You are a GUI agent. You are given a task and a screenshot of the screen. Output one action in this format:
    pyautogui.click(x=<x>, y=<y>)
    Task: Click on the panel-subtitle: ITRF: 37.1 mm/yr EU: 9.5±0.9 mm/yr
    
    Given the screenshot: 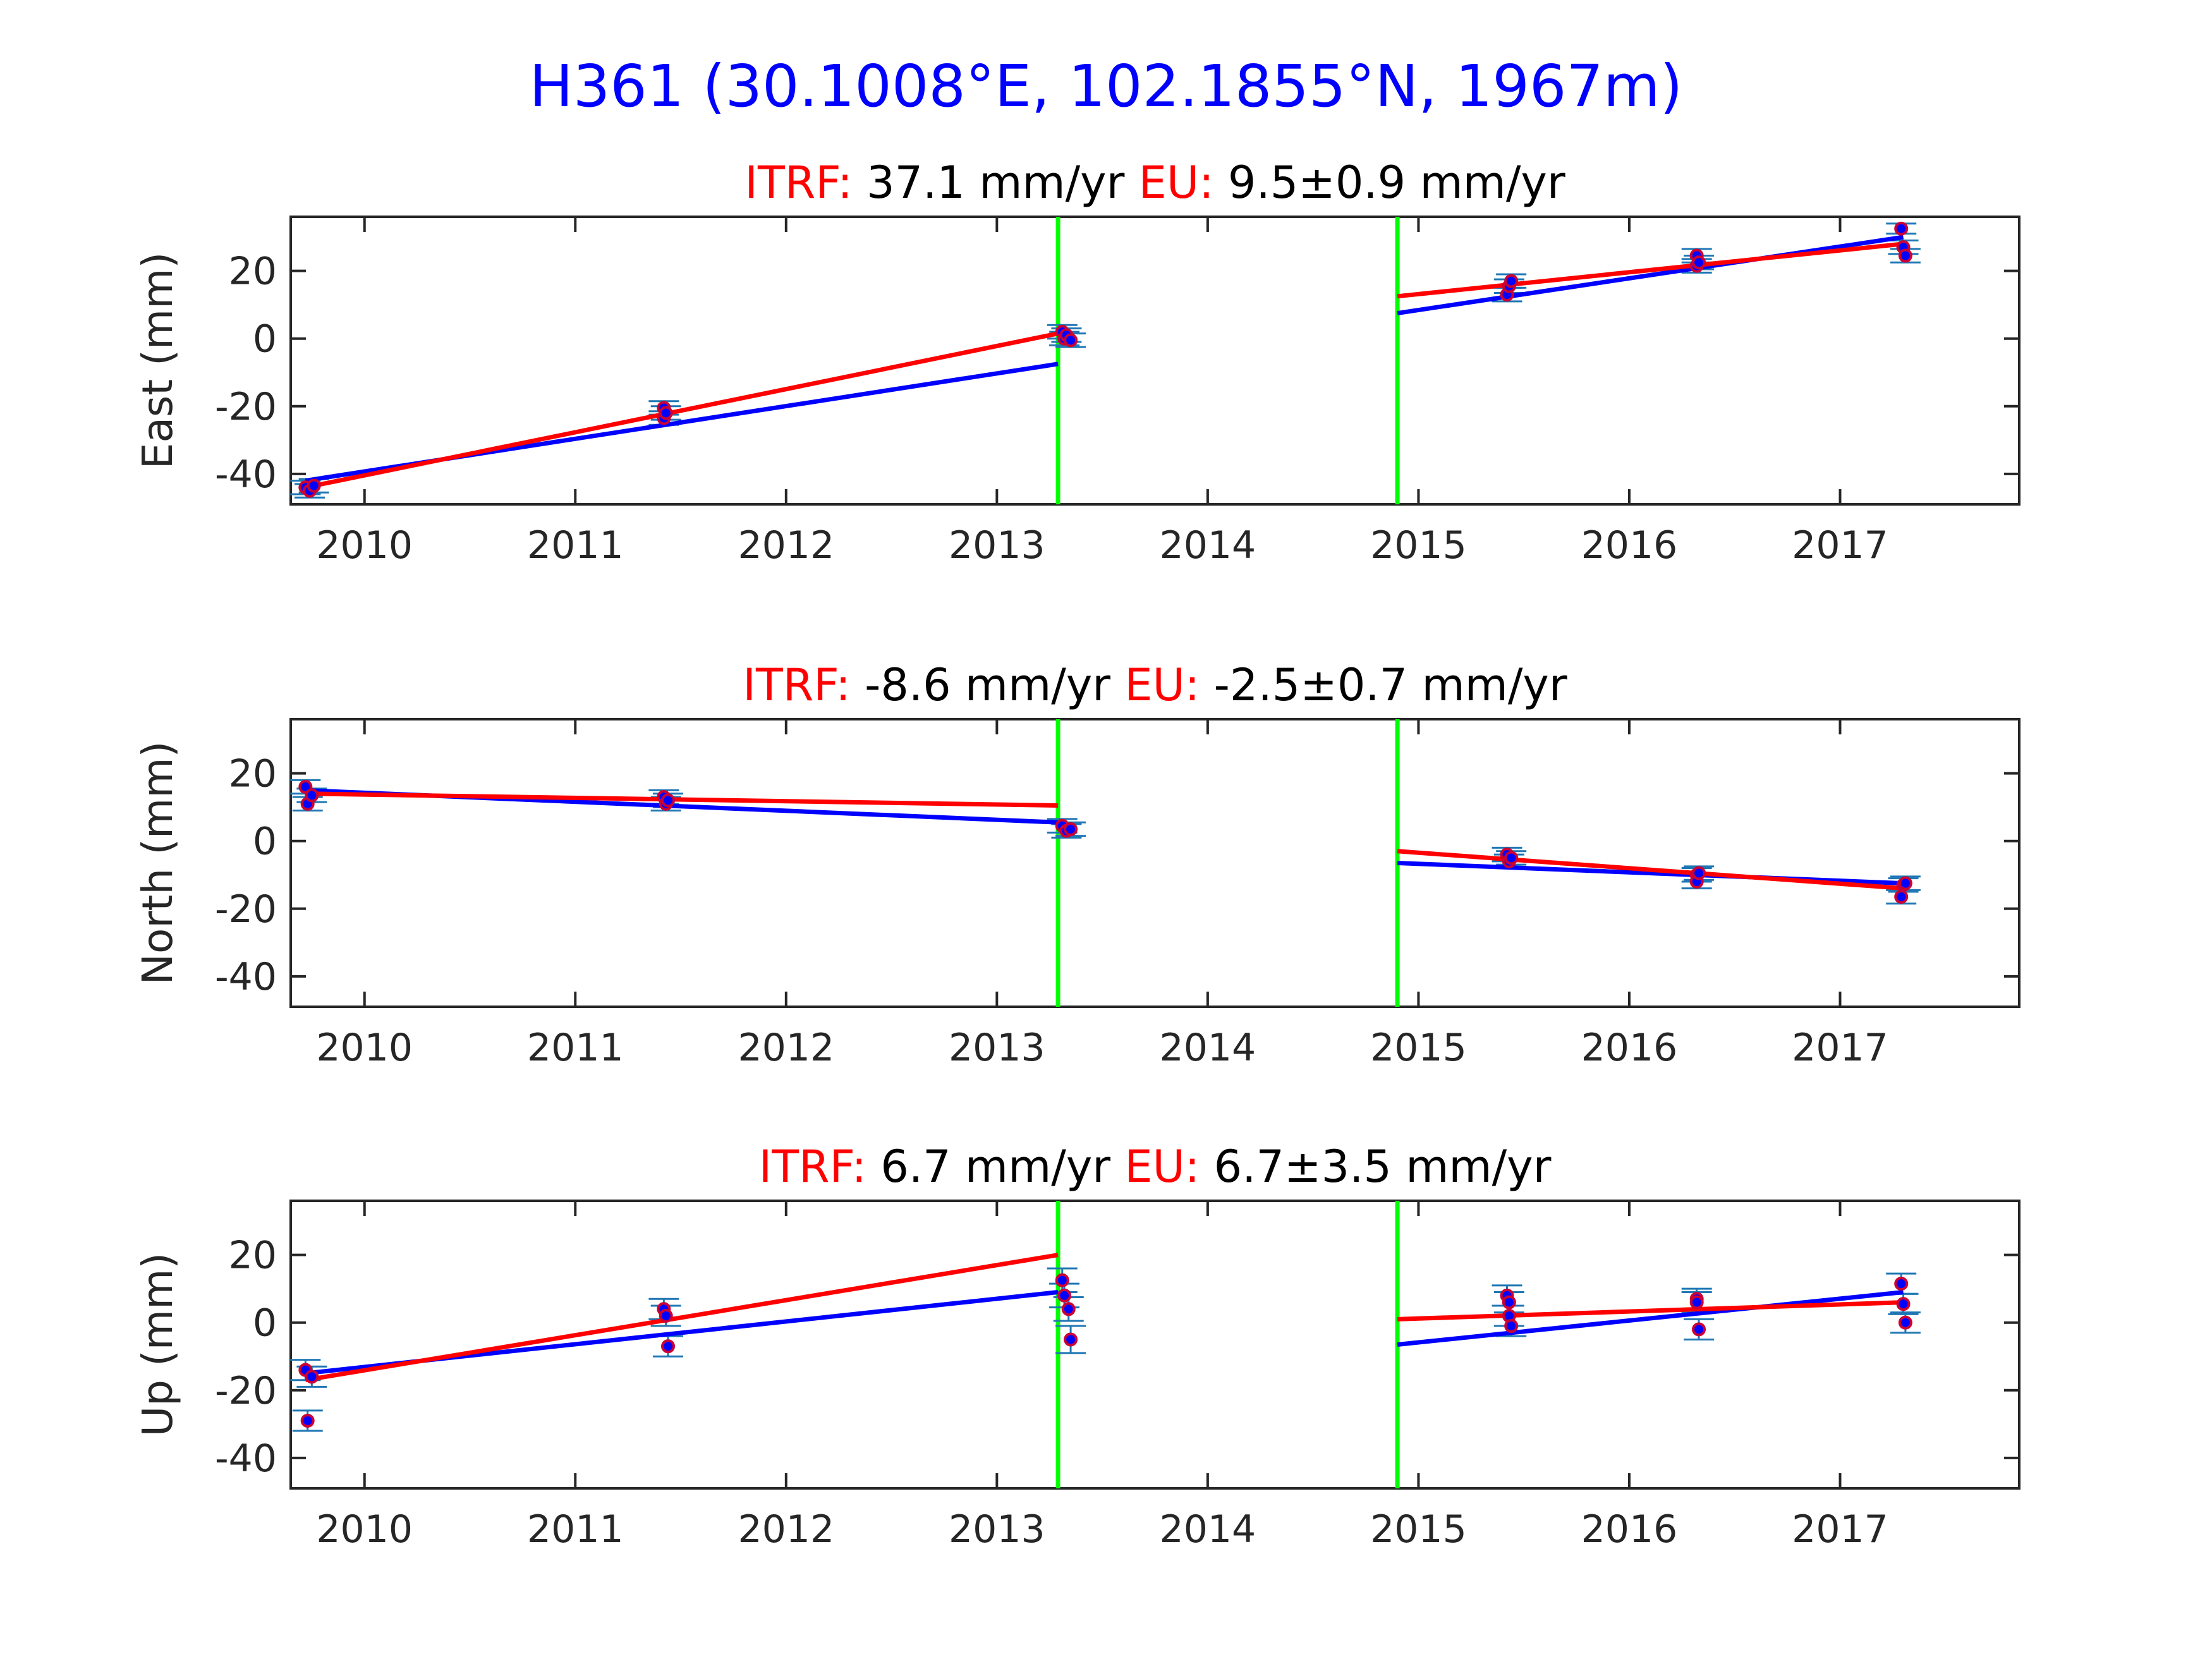 What is the action you would take?
    pyautogui.click(x=1154, y=183)
    